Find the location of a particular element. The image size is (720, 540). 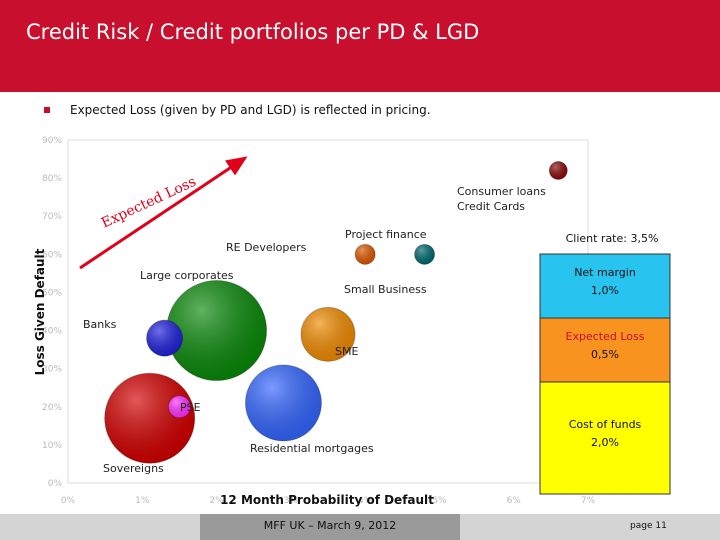

footer-center-band is located at coordinates (330, 527).